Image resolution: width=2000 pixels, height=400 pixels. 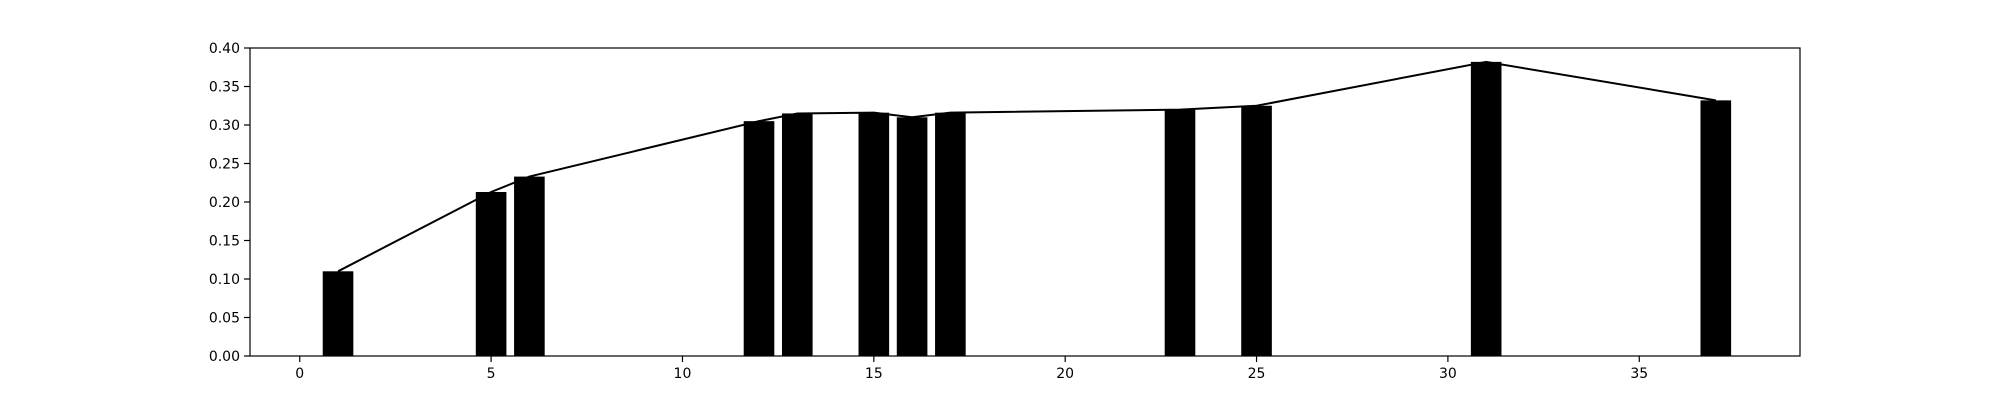 I want to click on y-tick-label-7: 0.35, so click(x=224, y=88).